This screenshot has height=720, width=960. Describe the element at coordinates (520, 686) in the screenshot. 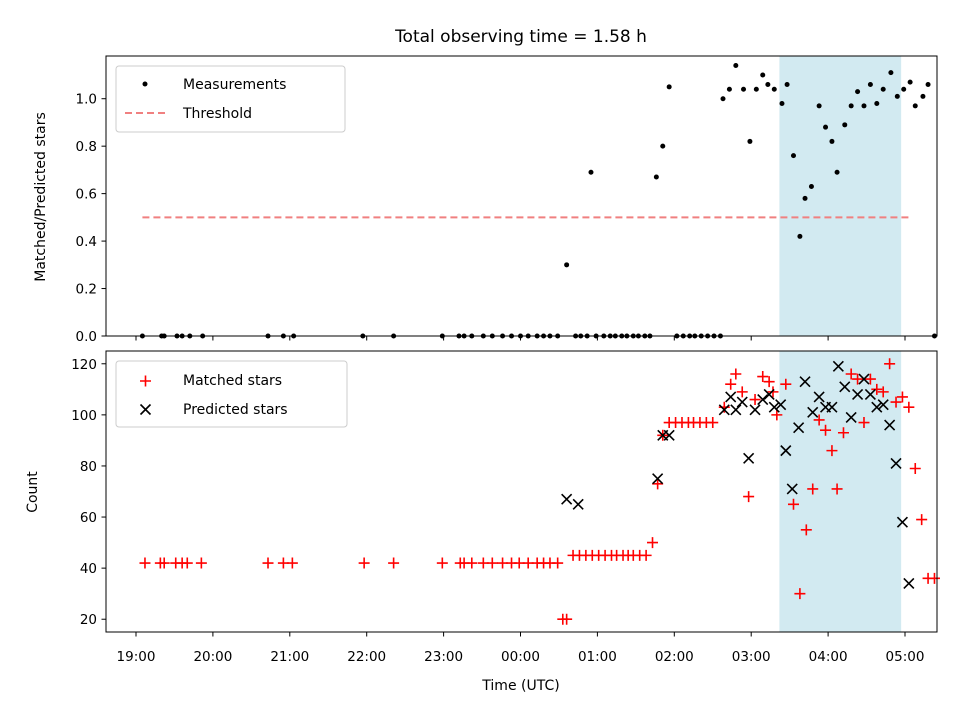

I see `bottom-x-axis-label: Time (UTC)` at that location.